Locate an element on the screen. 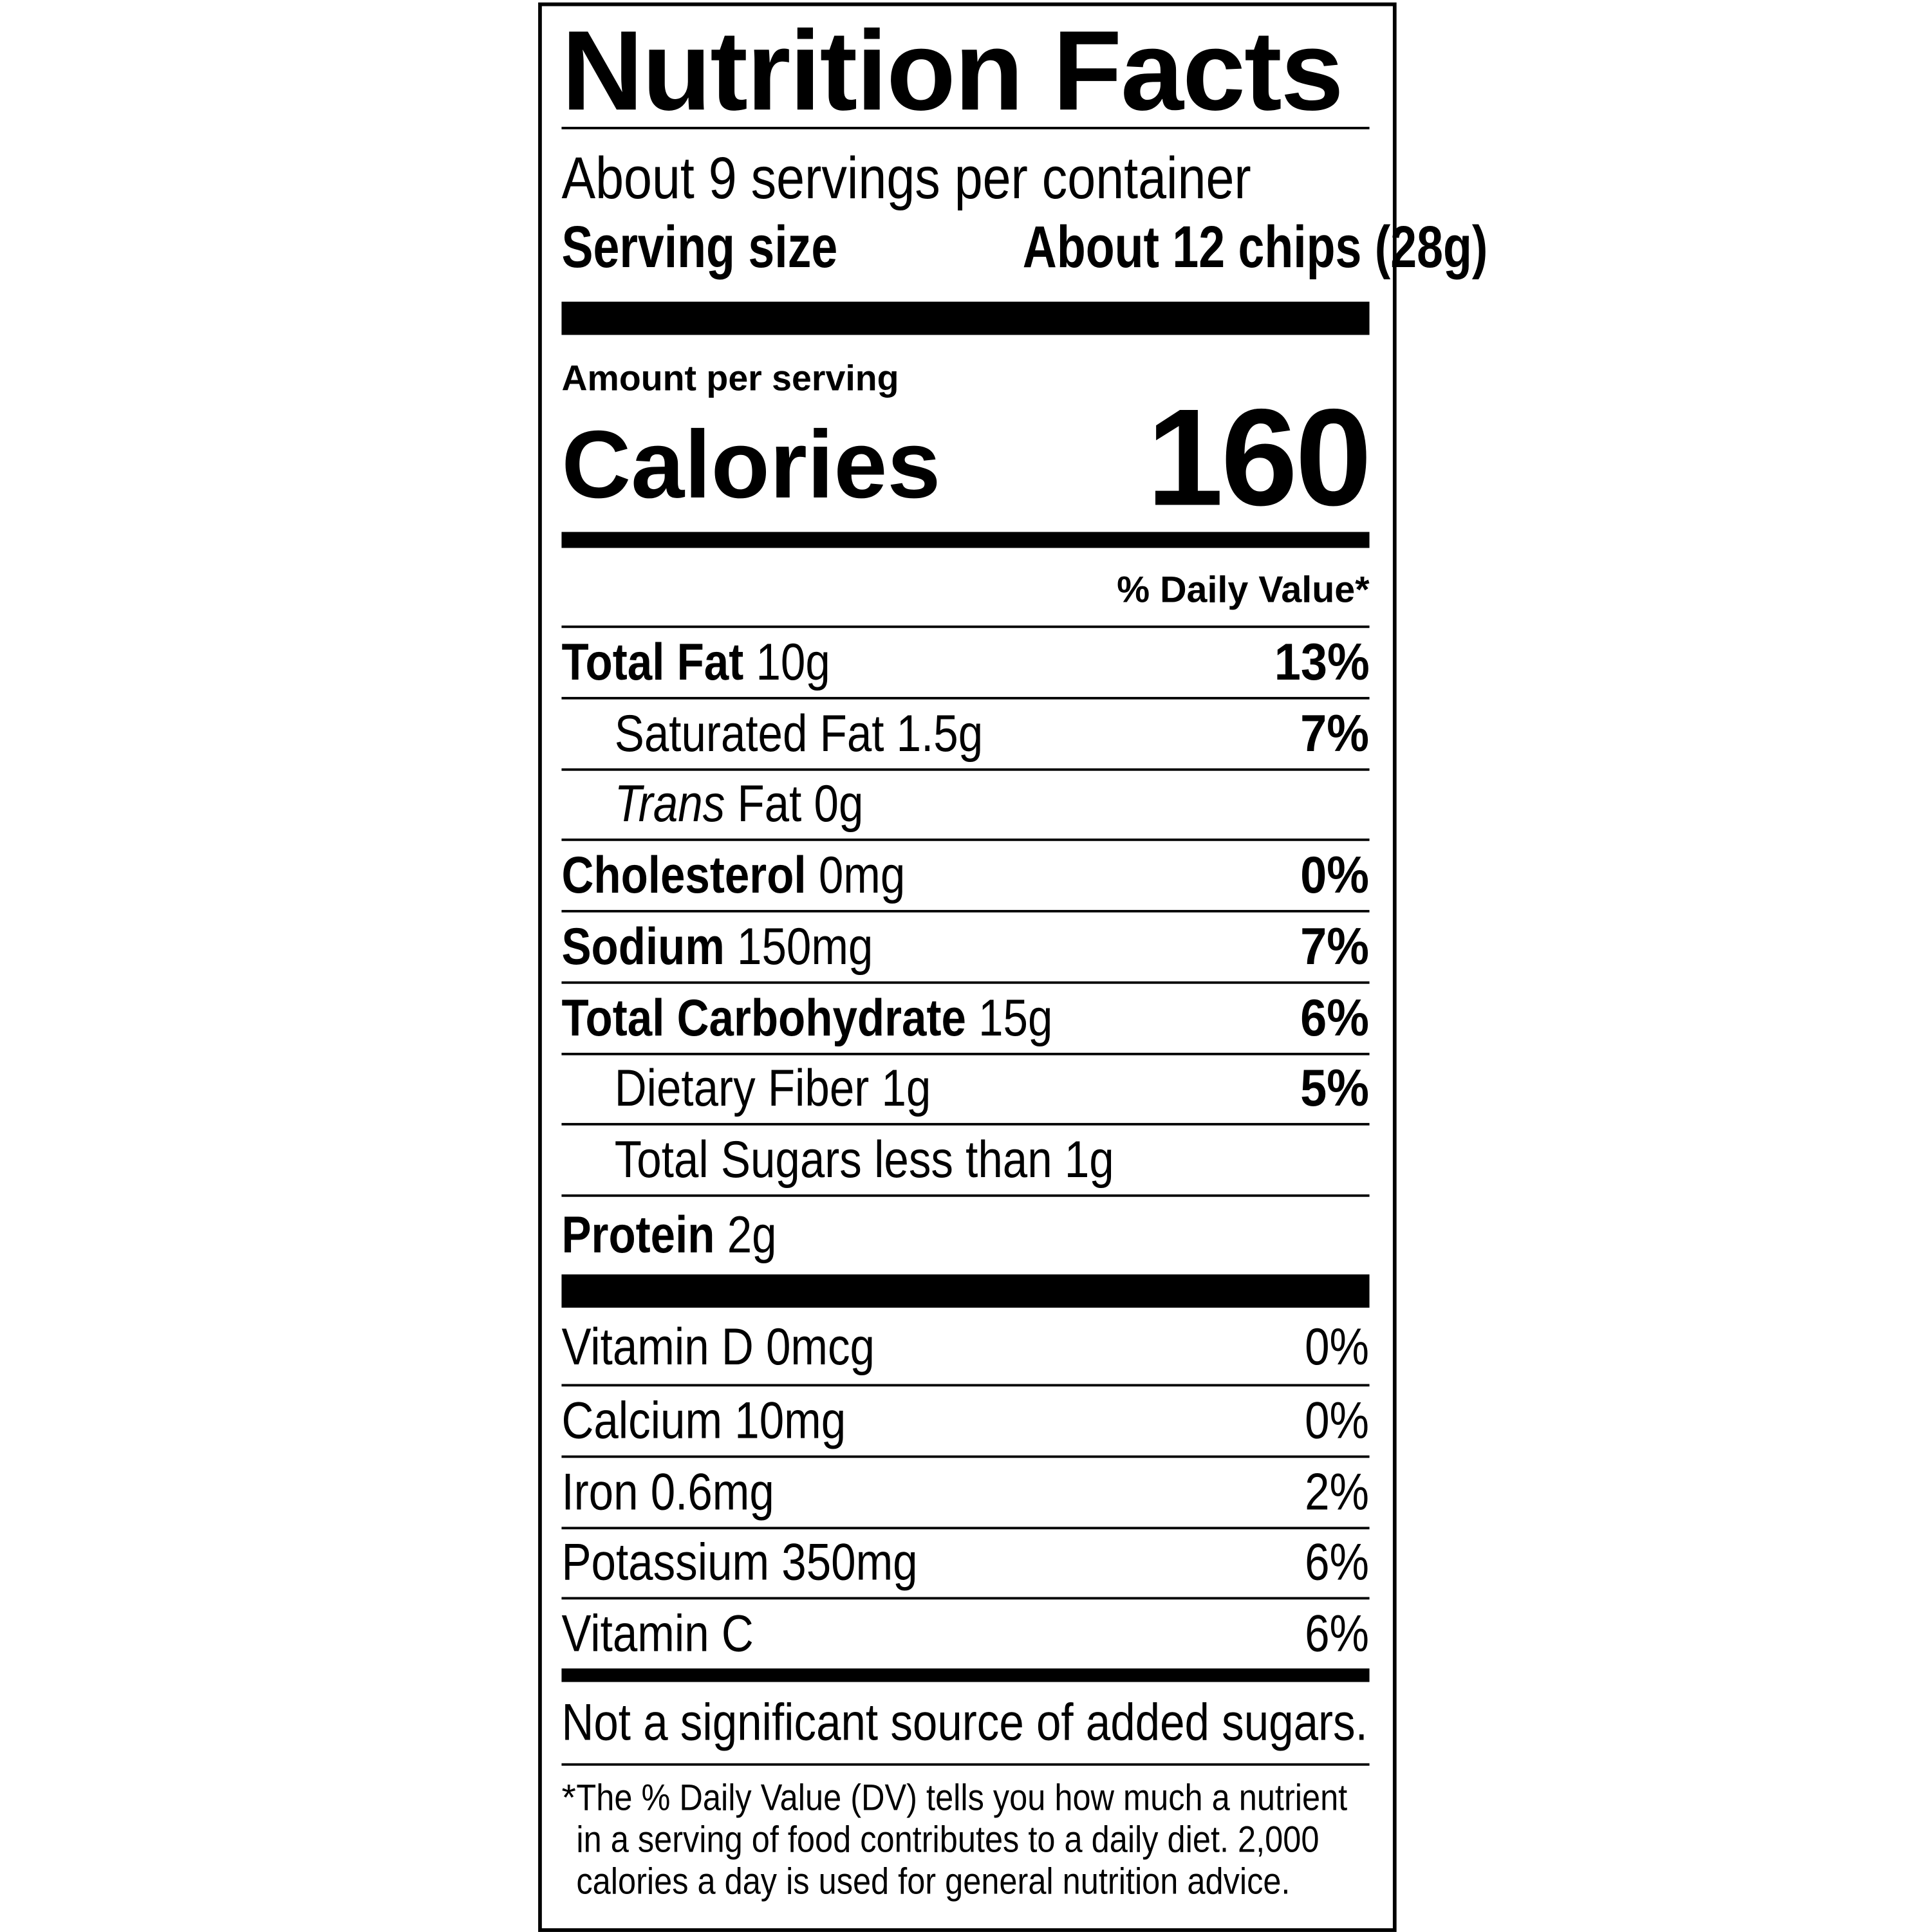 This screenshot has height=1932, width=1931. servings-text: About 9 servings per container is located at coordinates (906, 179).